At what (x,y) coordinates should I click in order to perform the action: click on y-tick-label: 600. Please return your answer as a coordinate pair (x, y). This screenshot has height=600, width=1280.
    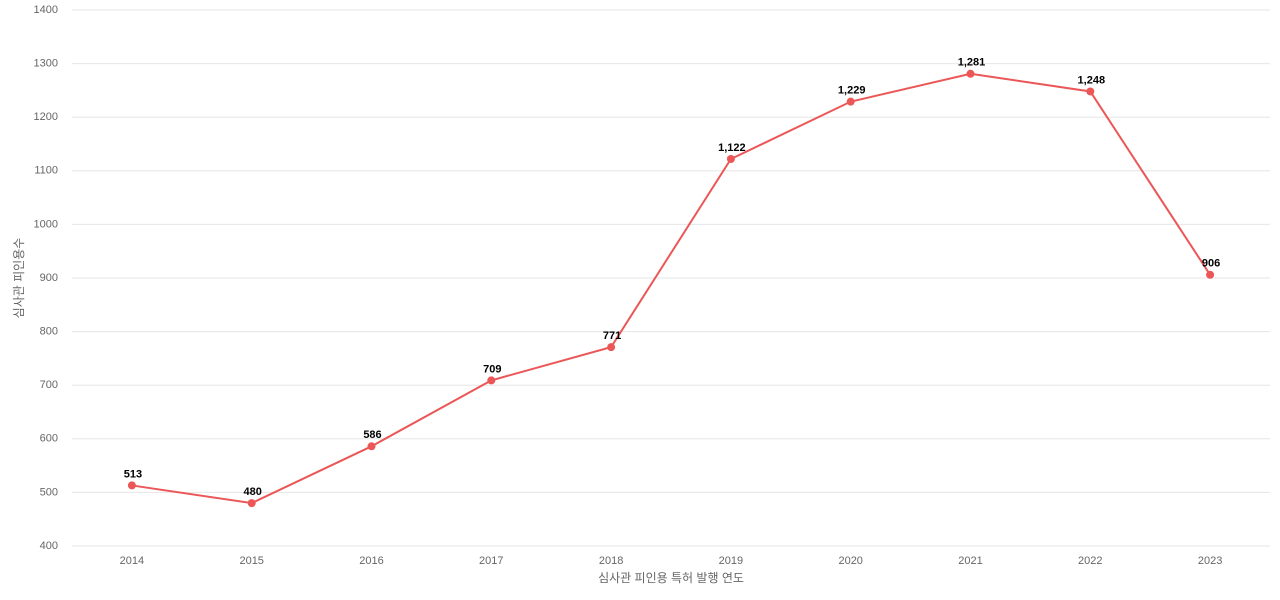
    Looking at the image, I should click on (49, 439).